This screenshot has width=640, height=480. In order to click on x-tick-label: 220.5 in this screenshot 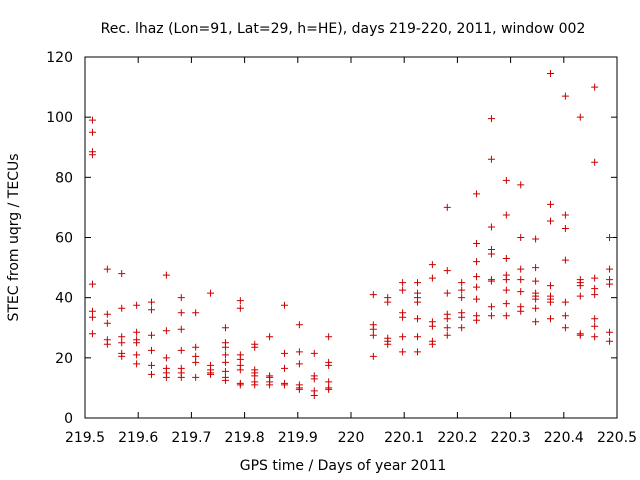, I will do `click(617, 438)`.